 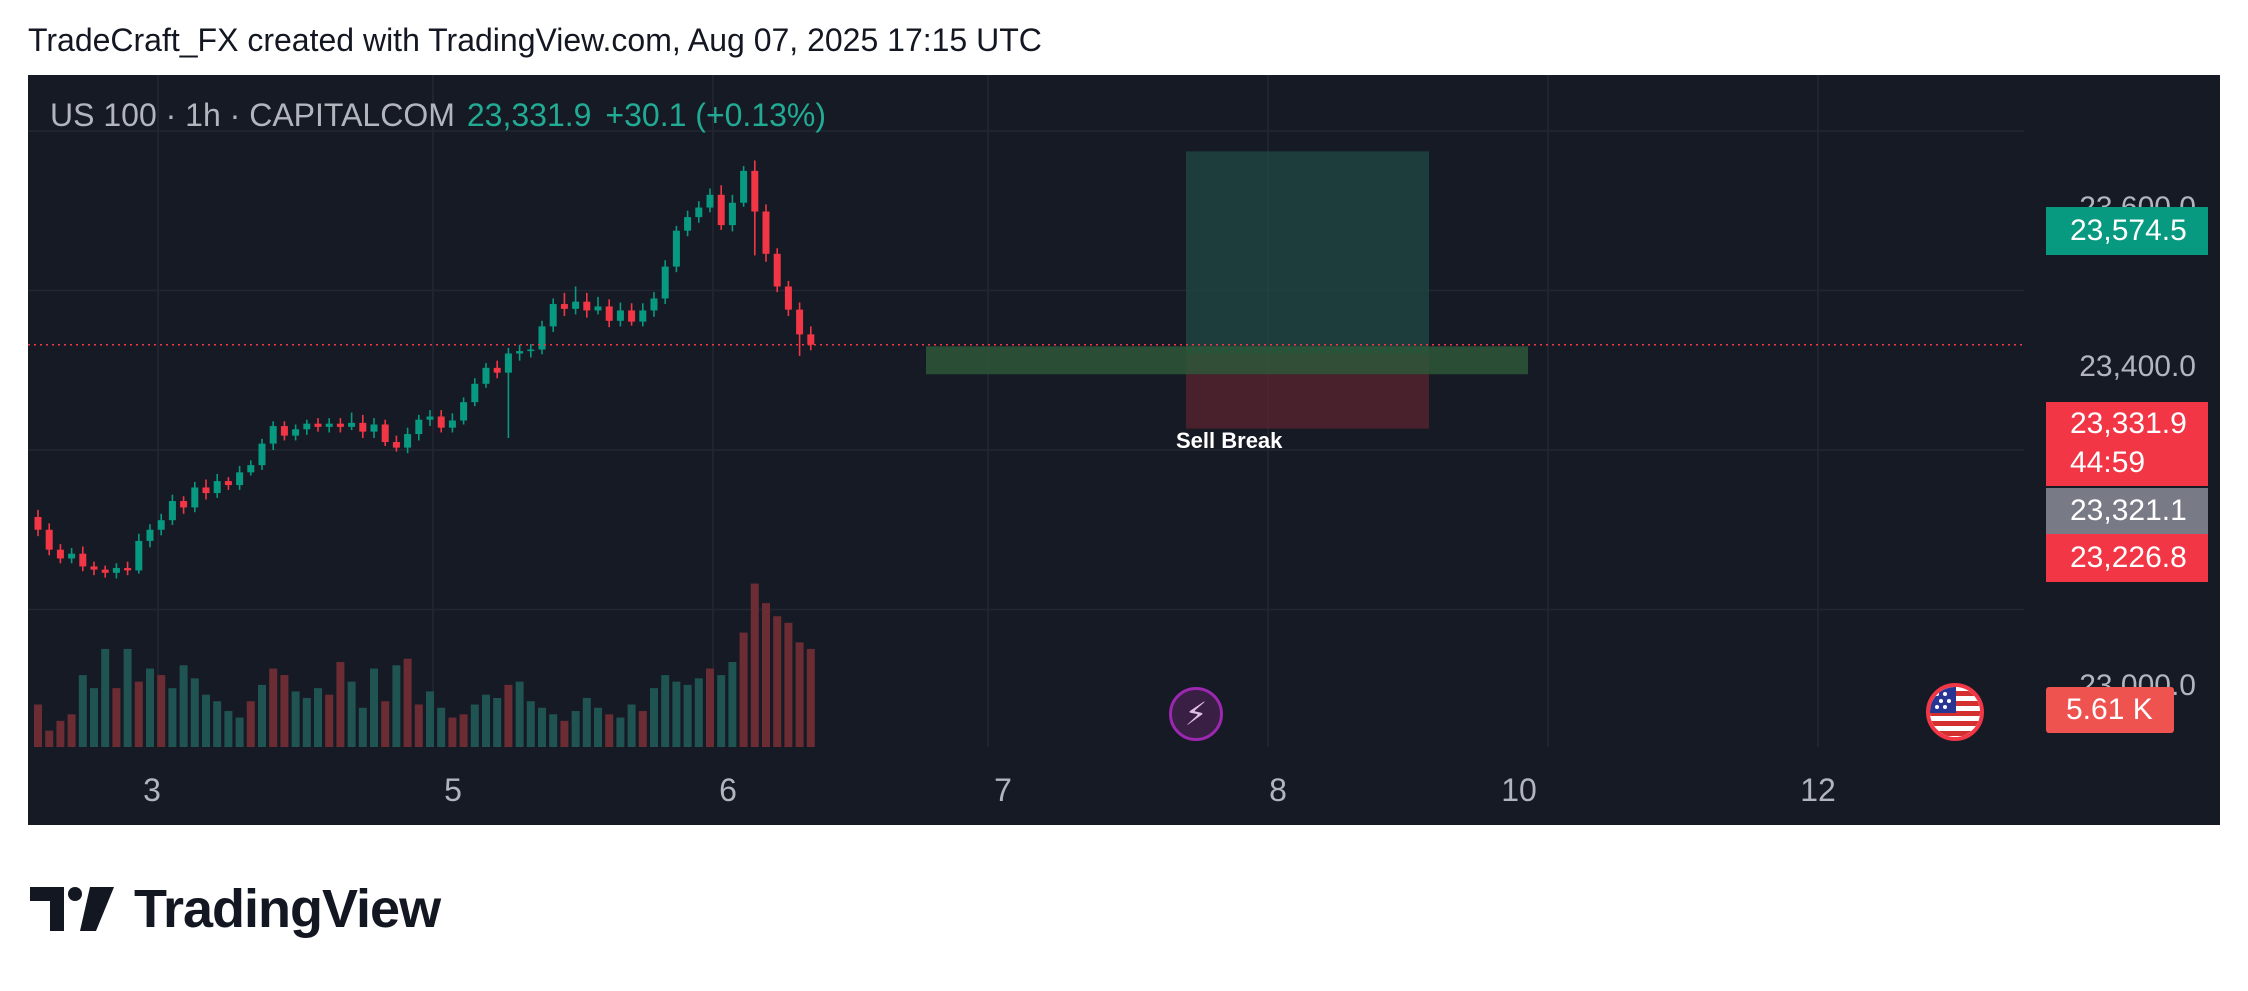 I want to click on x-tick-label: 3, so click(x=152, y=790).